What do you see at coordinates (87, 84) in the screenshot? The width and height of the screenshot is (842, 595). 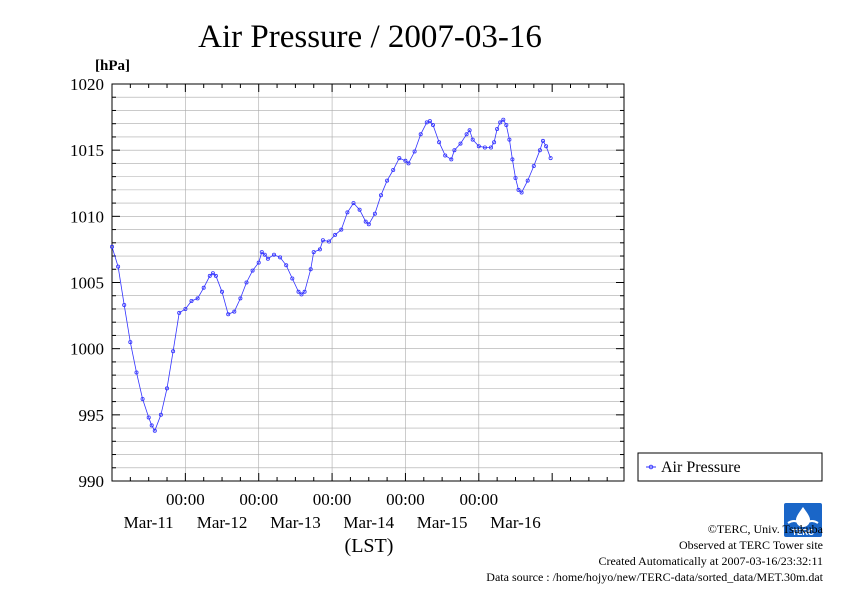 I see `y-tick-label: 1020` at bounding box center [87, 84].